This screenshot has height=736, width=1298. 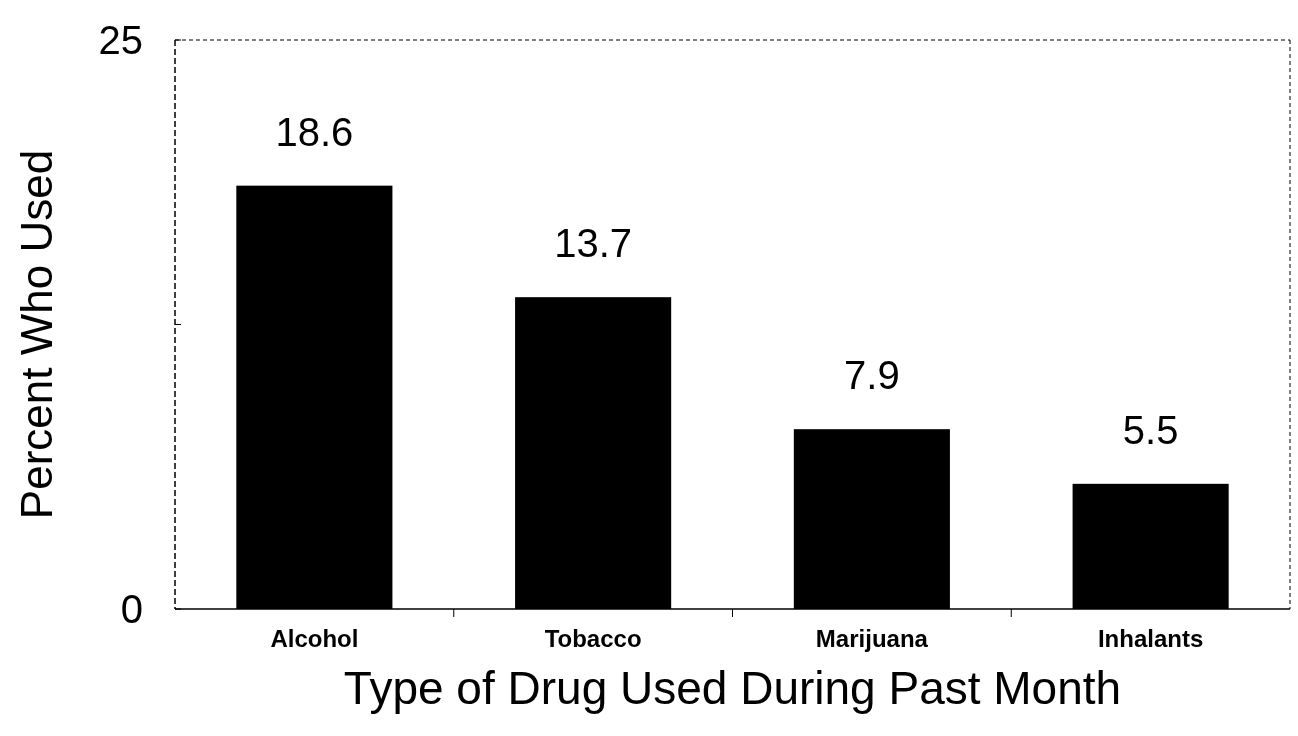 I want to click on x-tick-label: Tobacco, so click(x=593, y=638).